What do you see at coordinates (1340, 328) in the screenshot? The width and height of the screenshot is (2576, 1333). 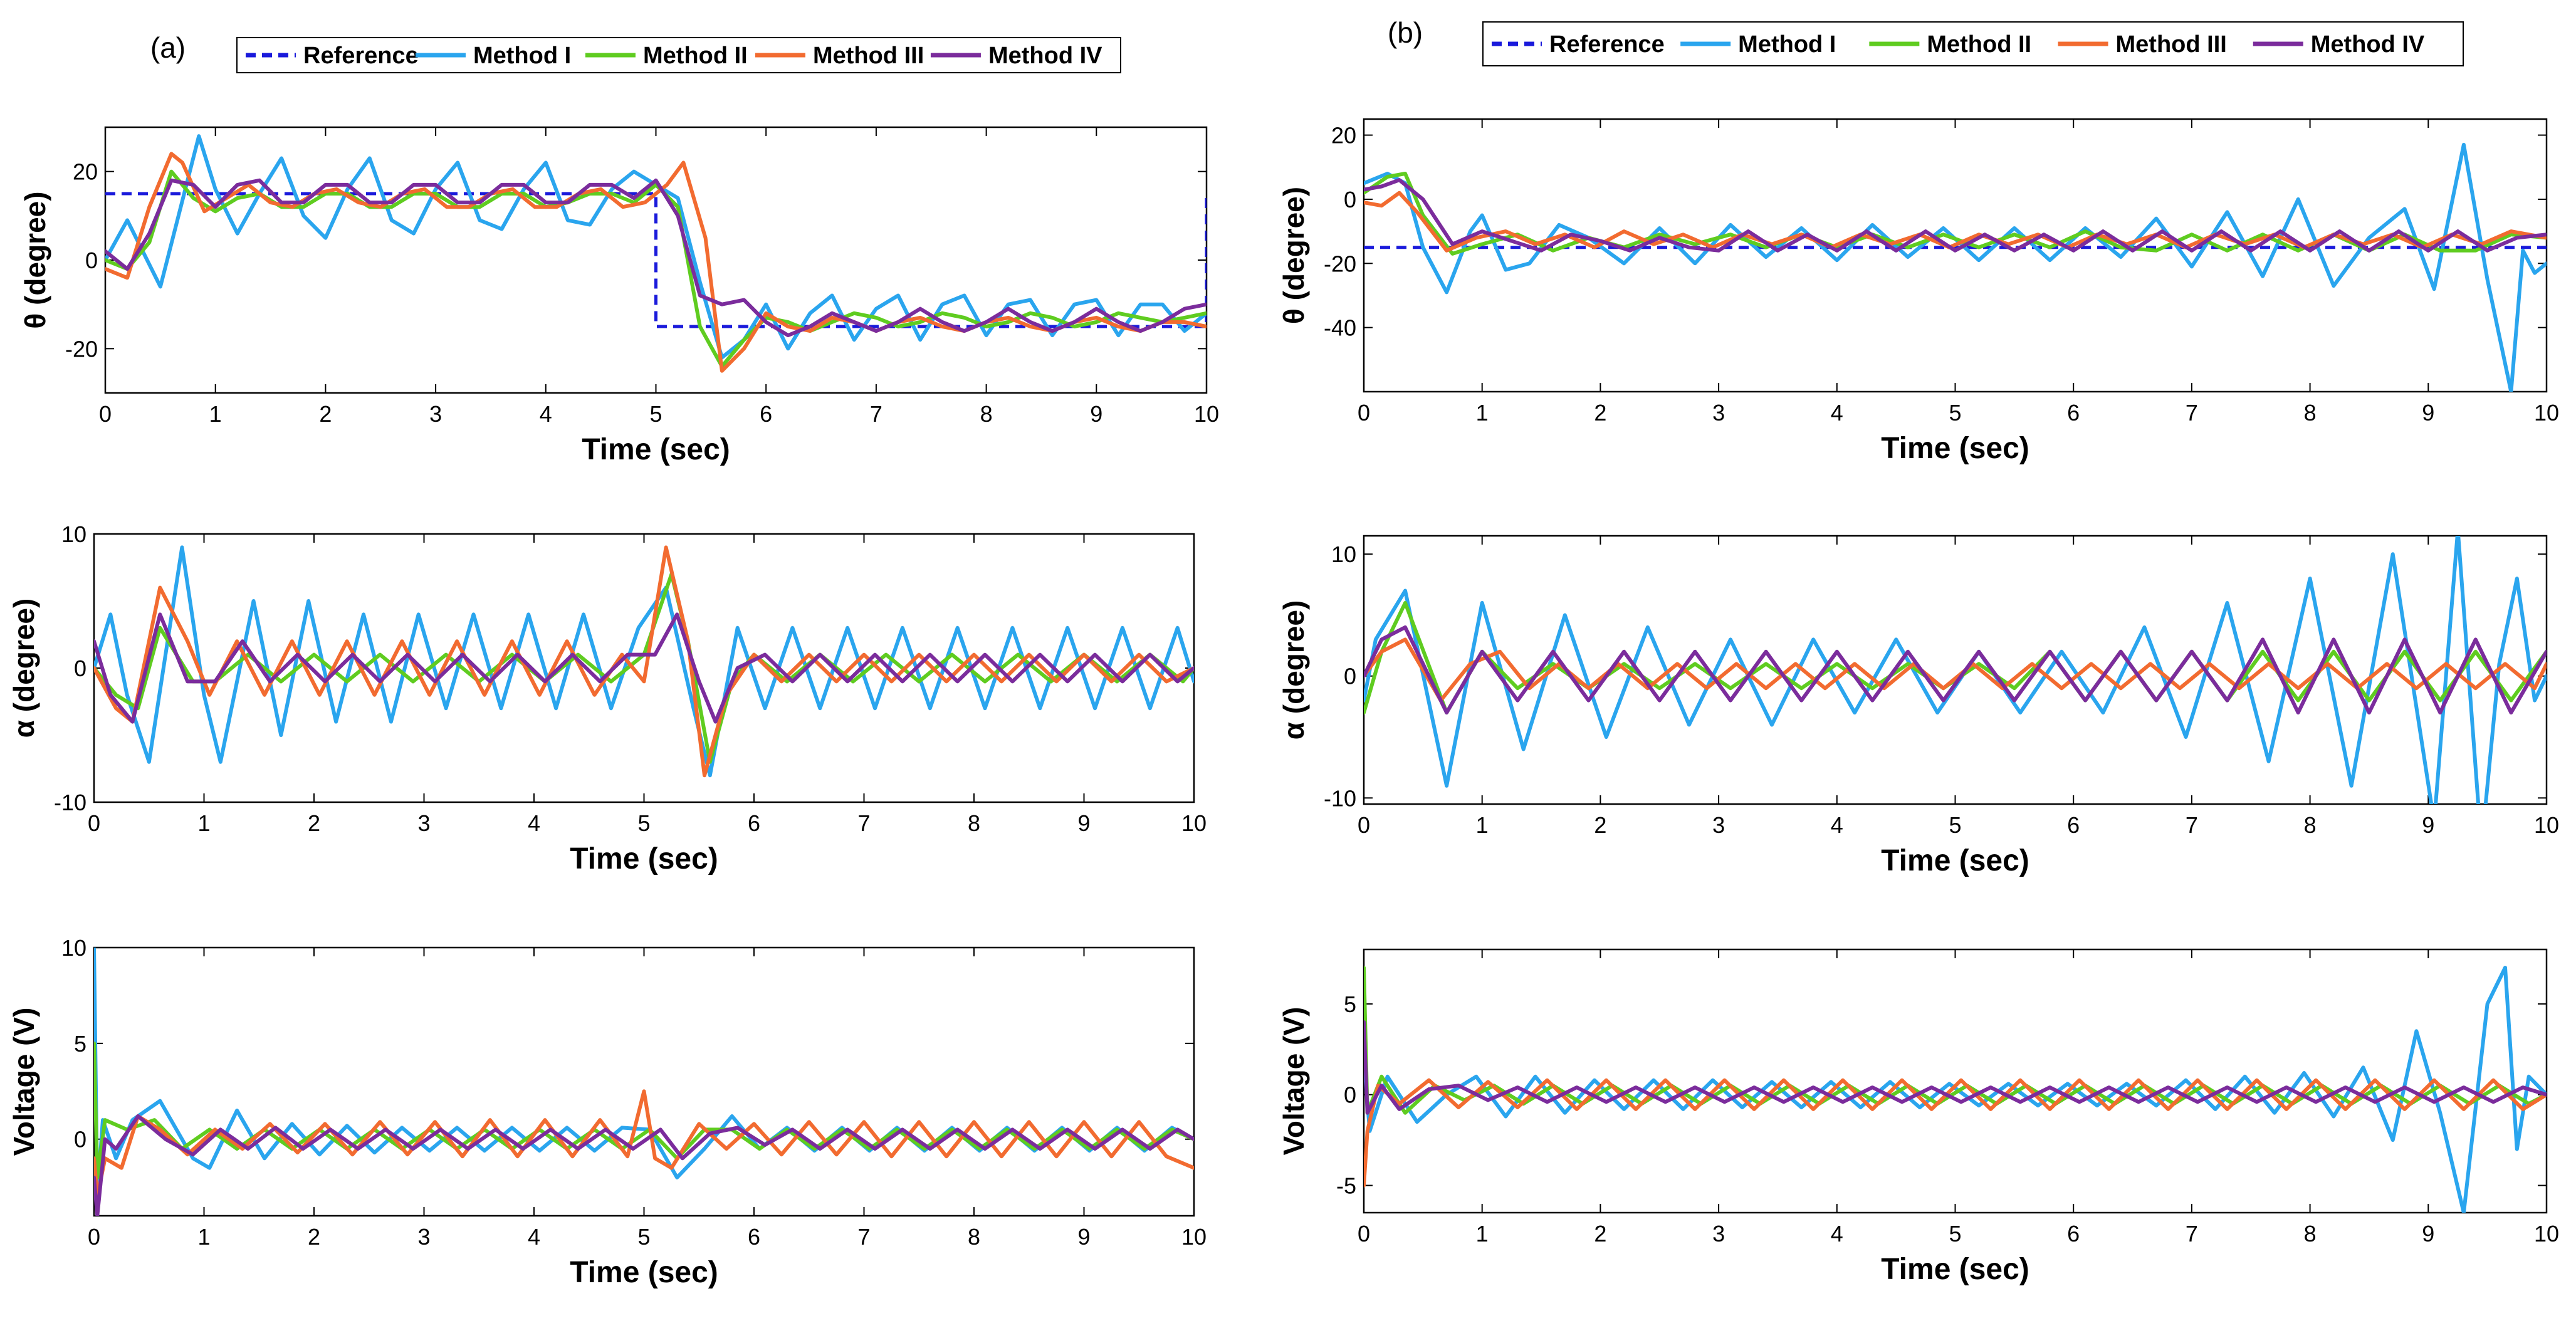 I see `y-tick-label: -40` at bounding box center [1340, 328].